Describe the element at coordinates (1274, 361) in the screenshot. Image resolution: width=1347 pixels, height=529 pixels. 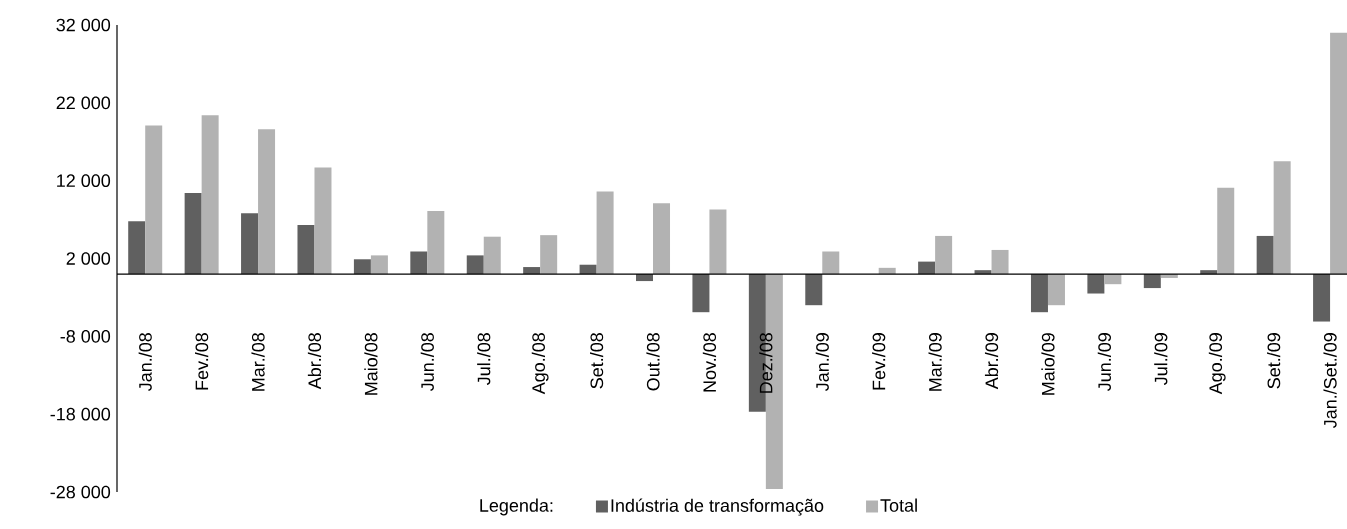
I see `x-tick-label: Set./09` at that location.